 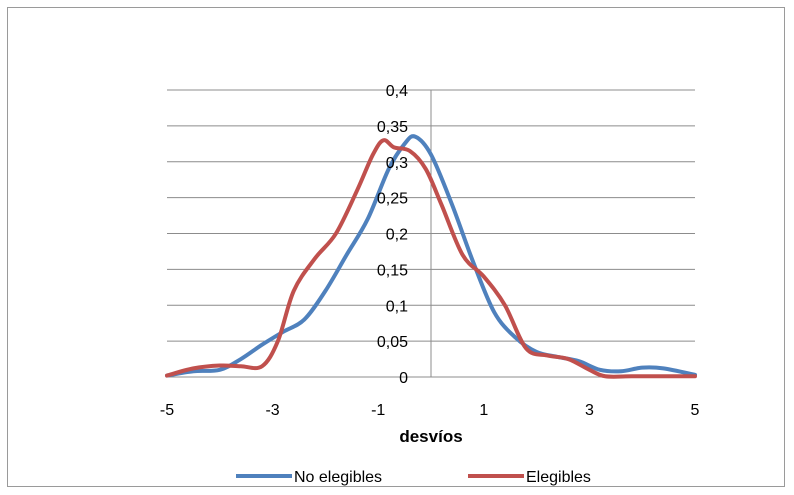 I want to click on x-tick-label: 5, so click(x=695, y=410).